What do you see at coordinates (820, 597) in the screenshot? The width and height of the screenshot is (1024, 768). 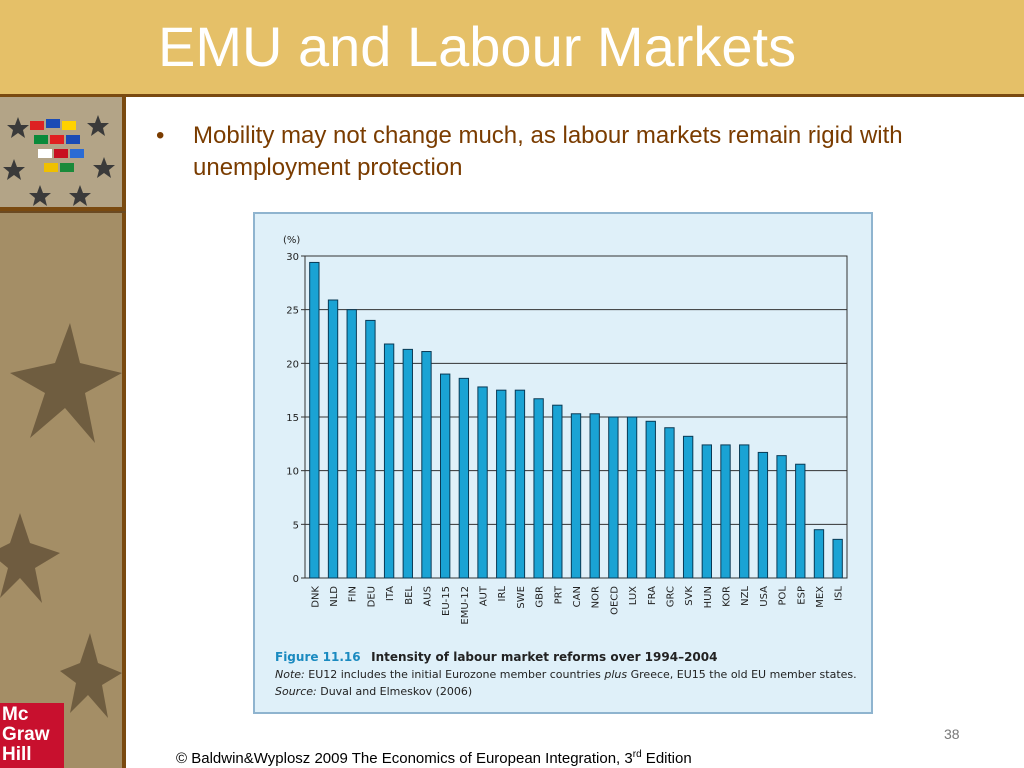 I see `x-tick-label: MEX` at bounding box center [820, 597].